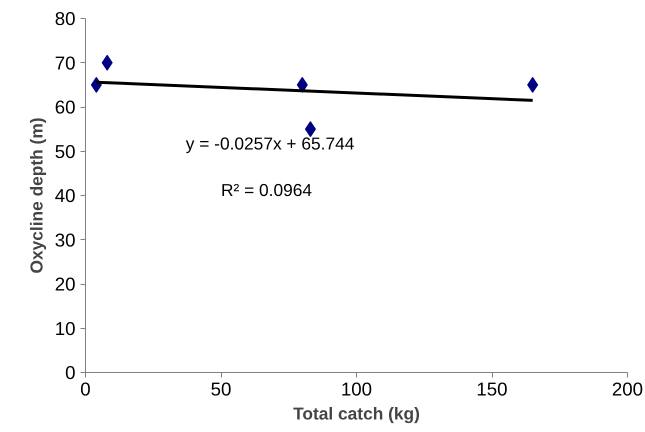  Describe the element at coordinates (65, 18) in the screenshot. I see `y-tick-label: 80` at that location.